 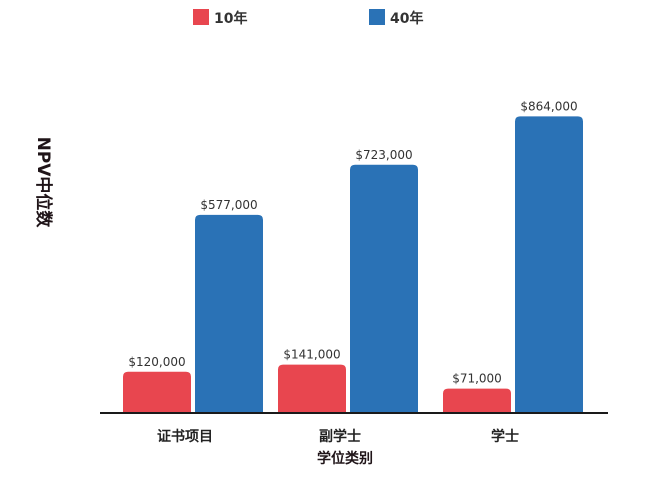 What do you see at coordinates (406, 18) in the screenshot?
I see `legend-label-2: 40年` at bounding box center [406, 18].